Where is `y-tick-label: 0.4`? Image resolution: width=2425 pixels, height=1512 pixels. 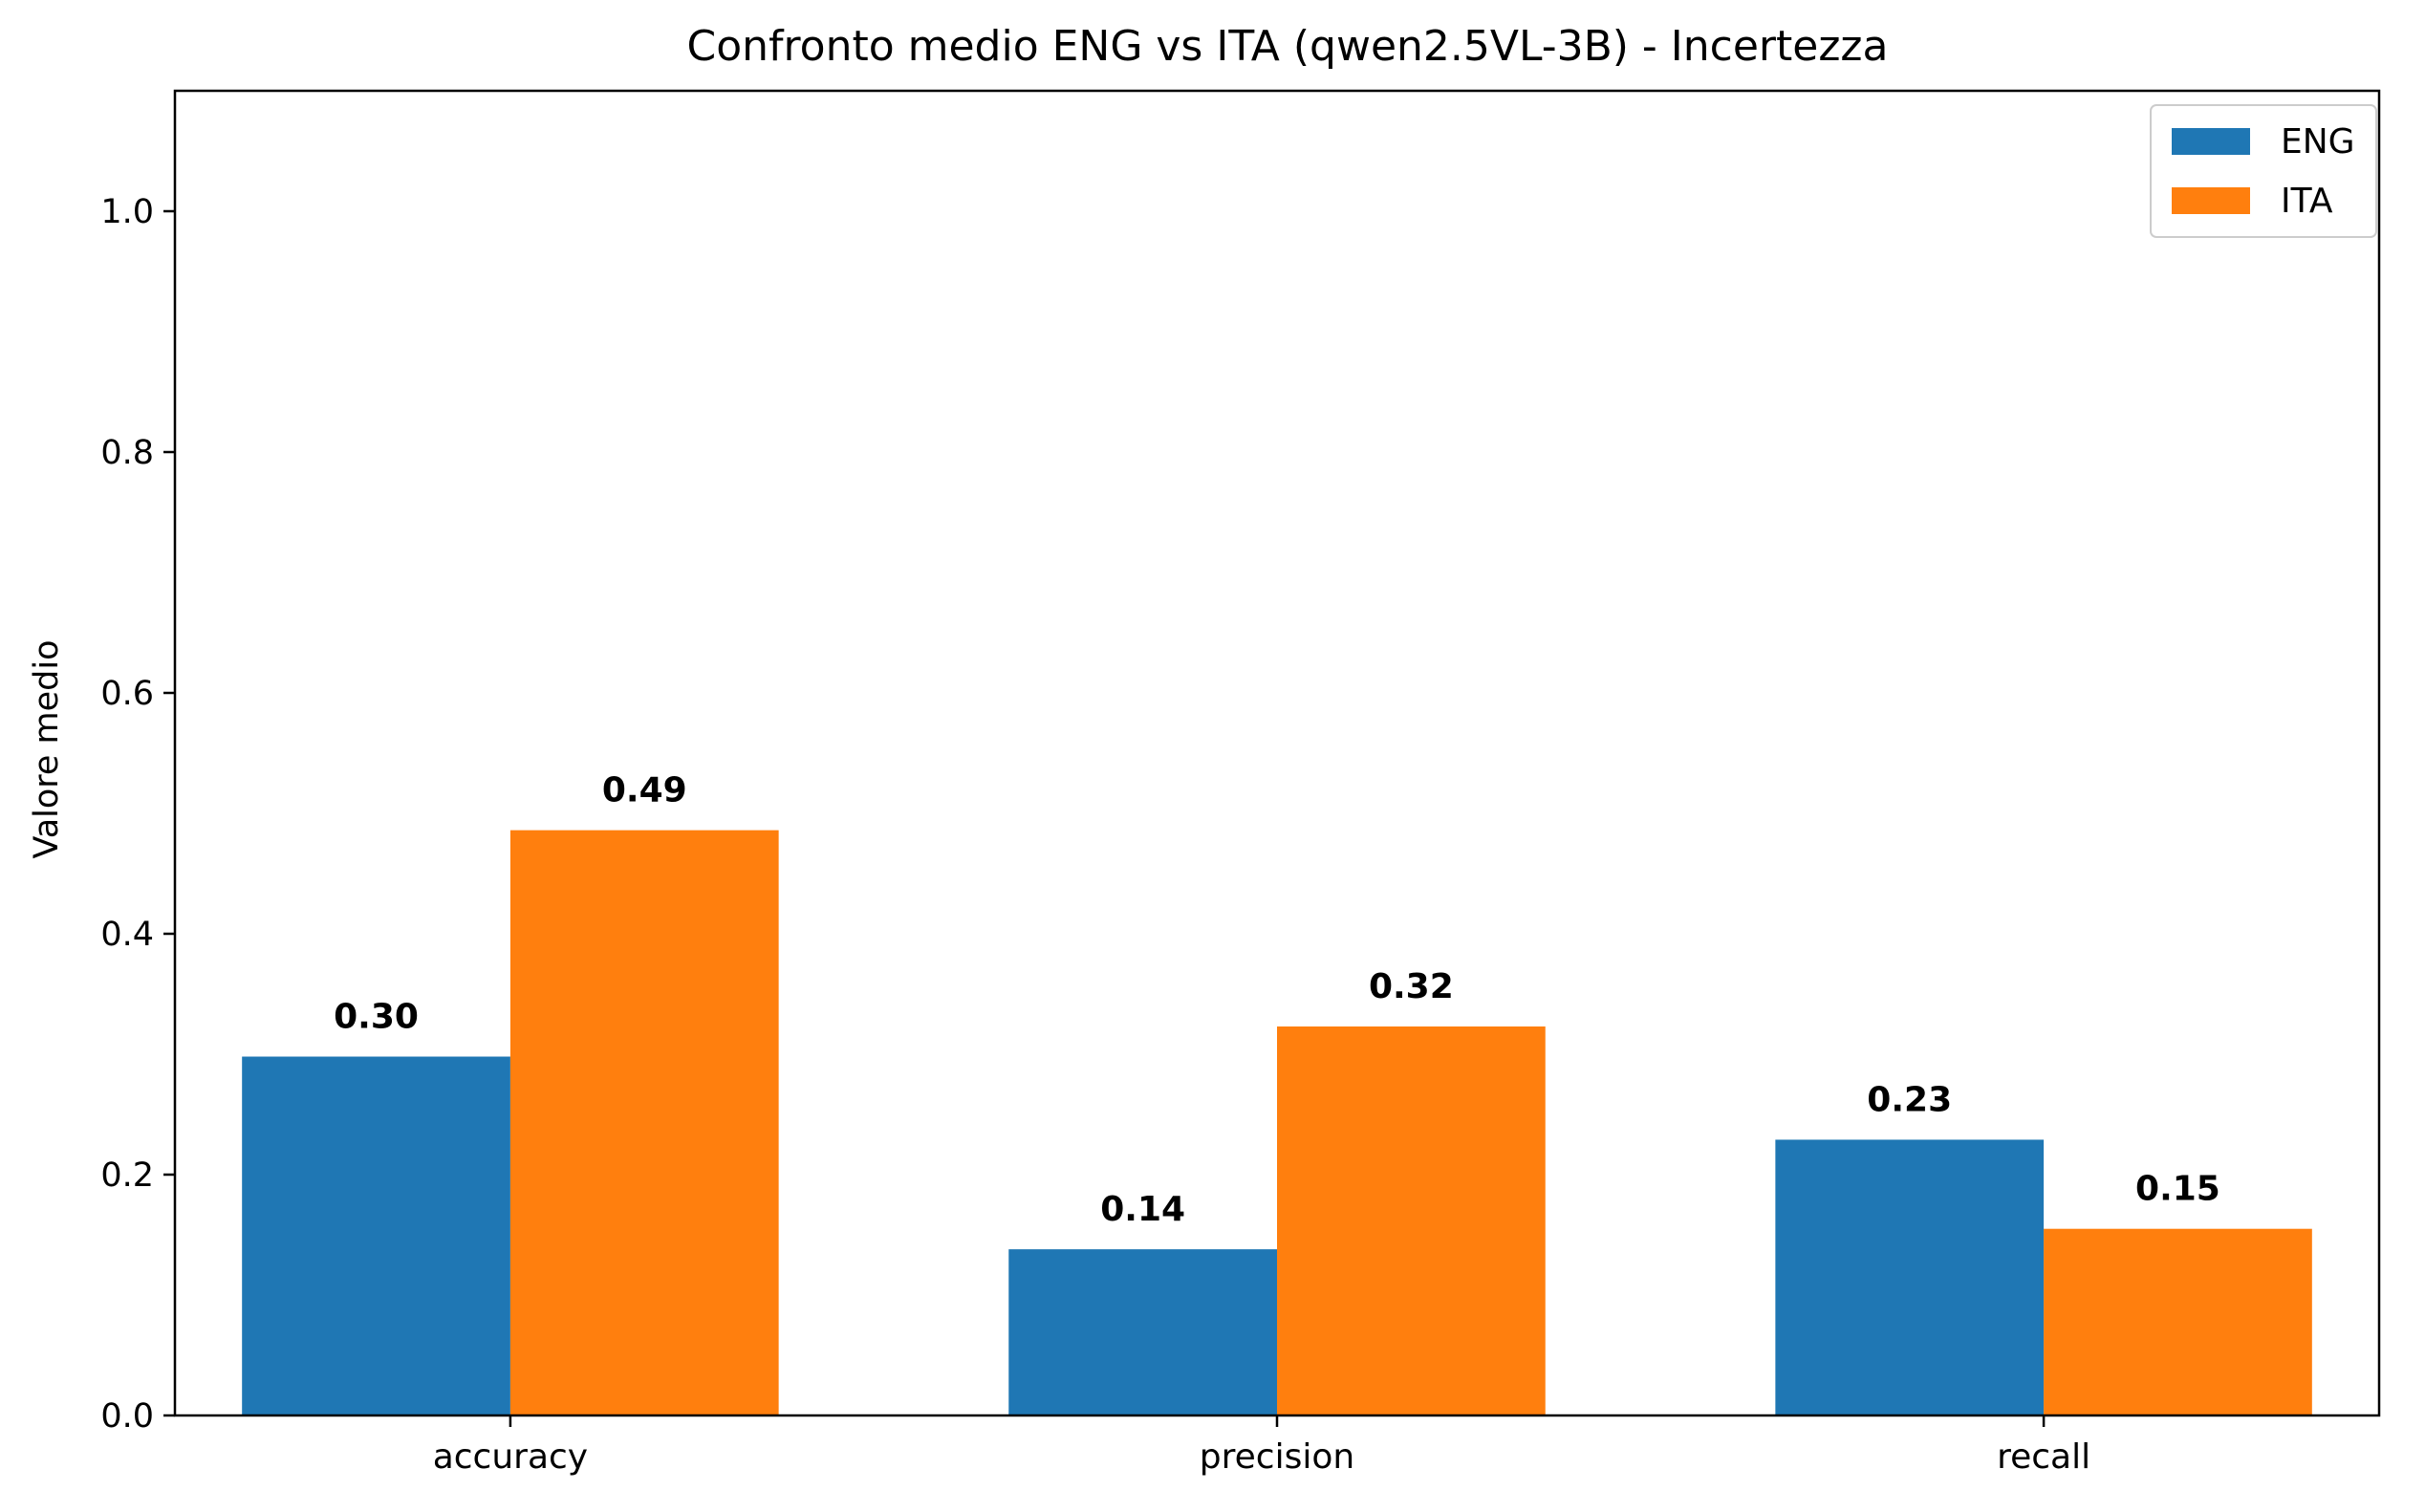 y-tick-label: 0.4 is located at coordinates (127, 935).